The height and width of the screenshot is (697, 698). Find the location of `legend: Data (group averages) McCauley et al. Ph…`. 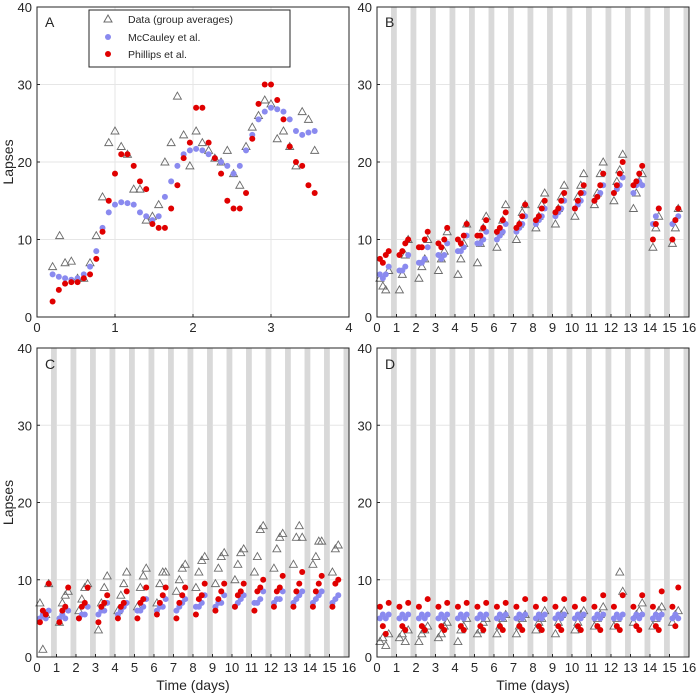

legend: Data (group averages) McCauley et al. Ph… is located at coordinates (189, 38).